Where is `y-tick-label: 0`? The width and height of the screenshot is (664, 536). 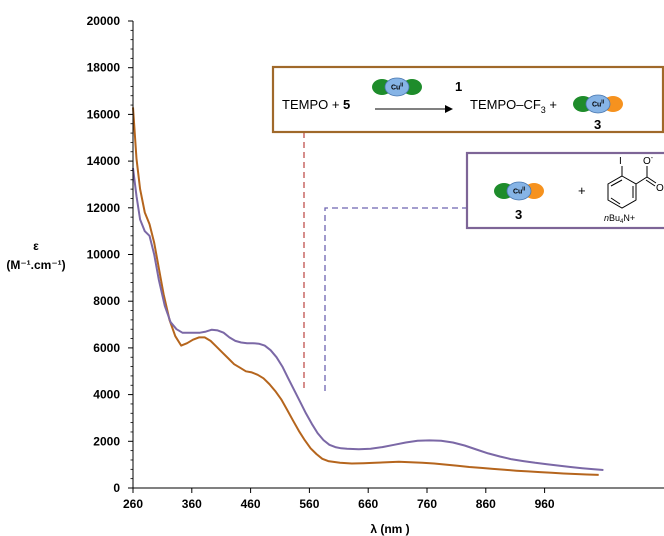 y-tick-label: 0 is located at coordinates (116, 488).